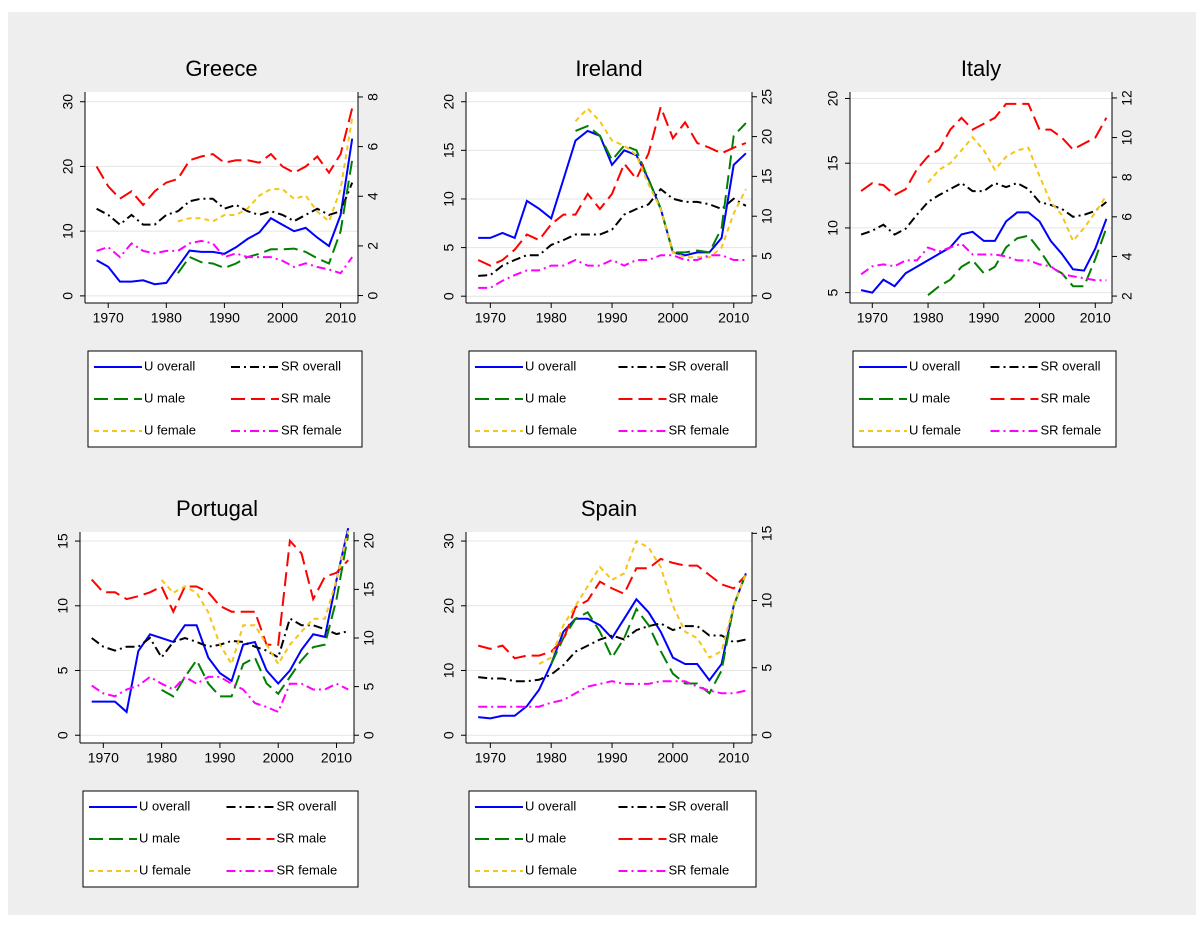  What do you see at coordinates (170, 429) in the screenshot?
I see `legend-label: U female` at bounding box center [170, 429].